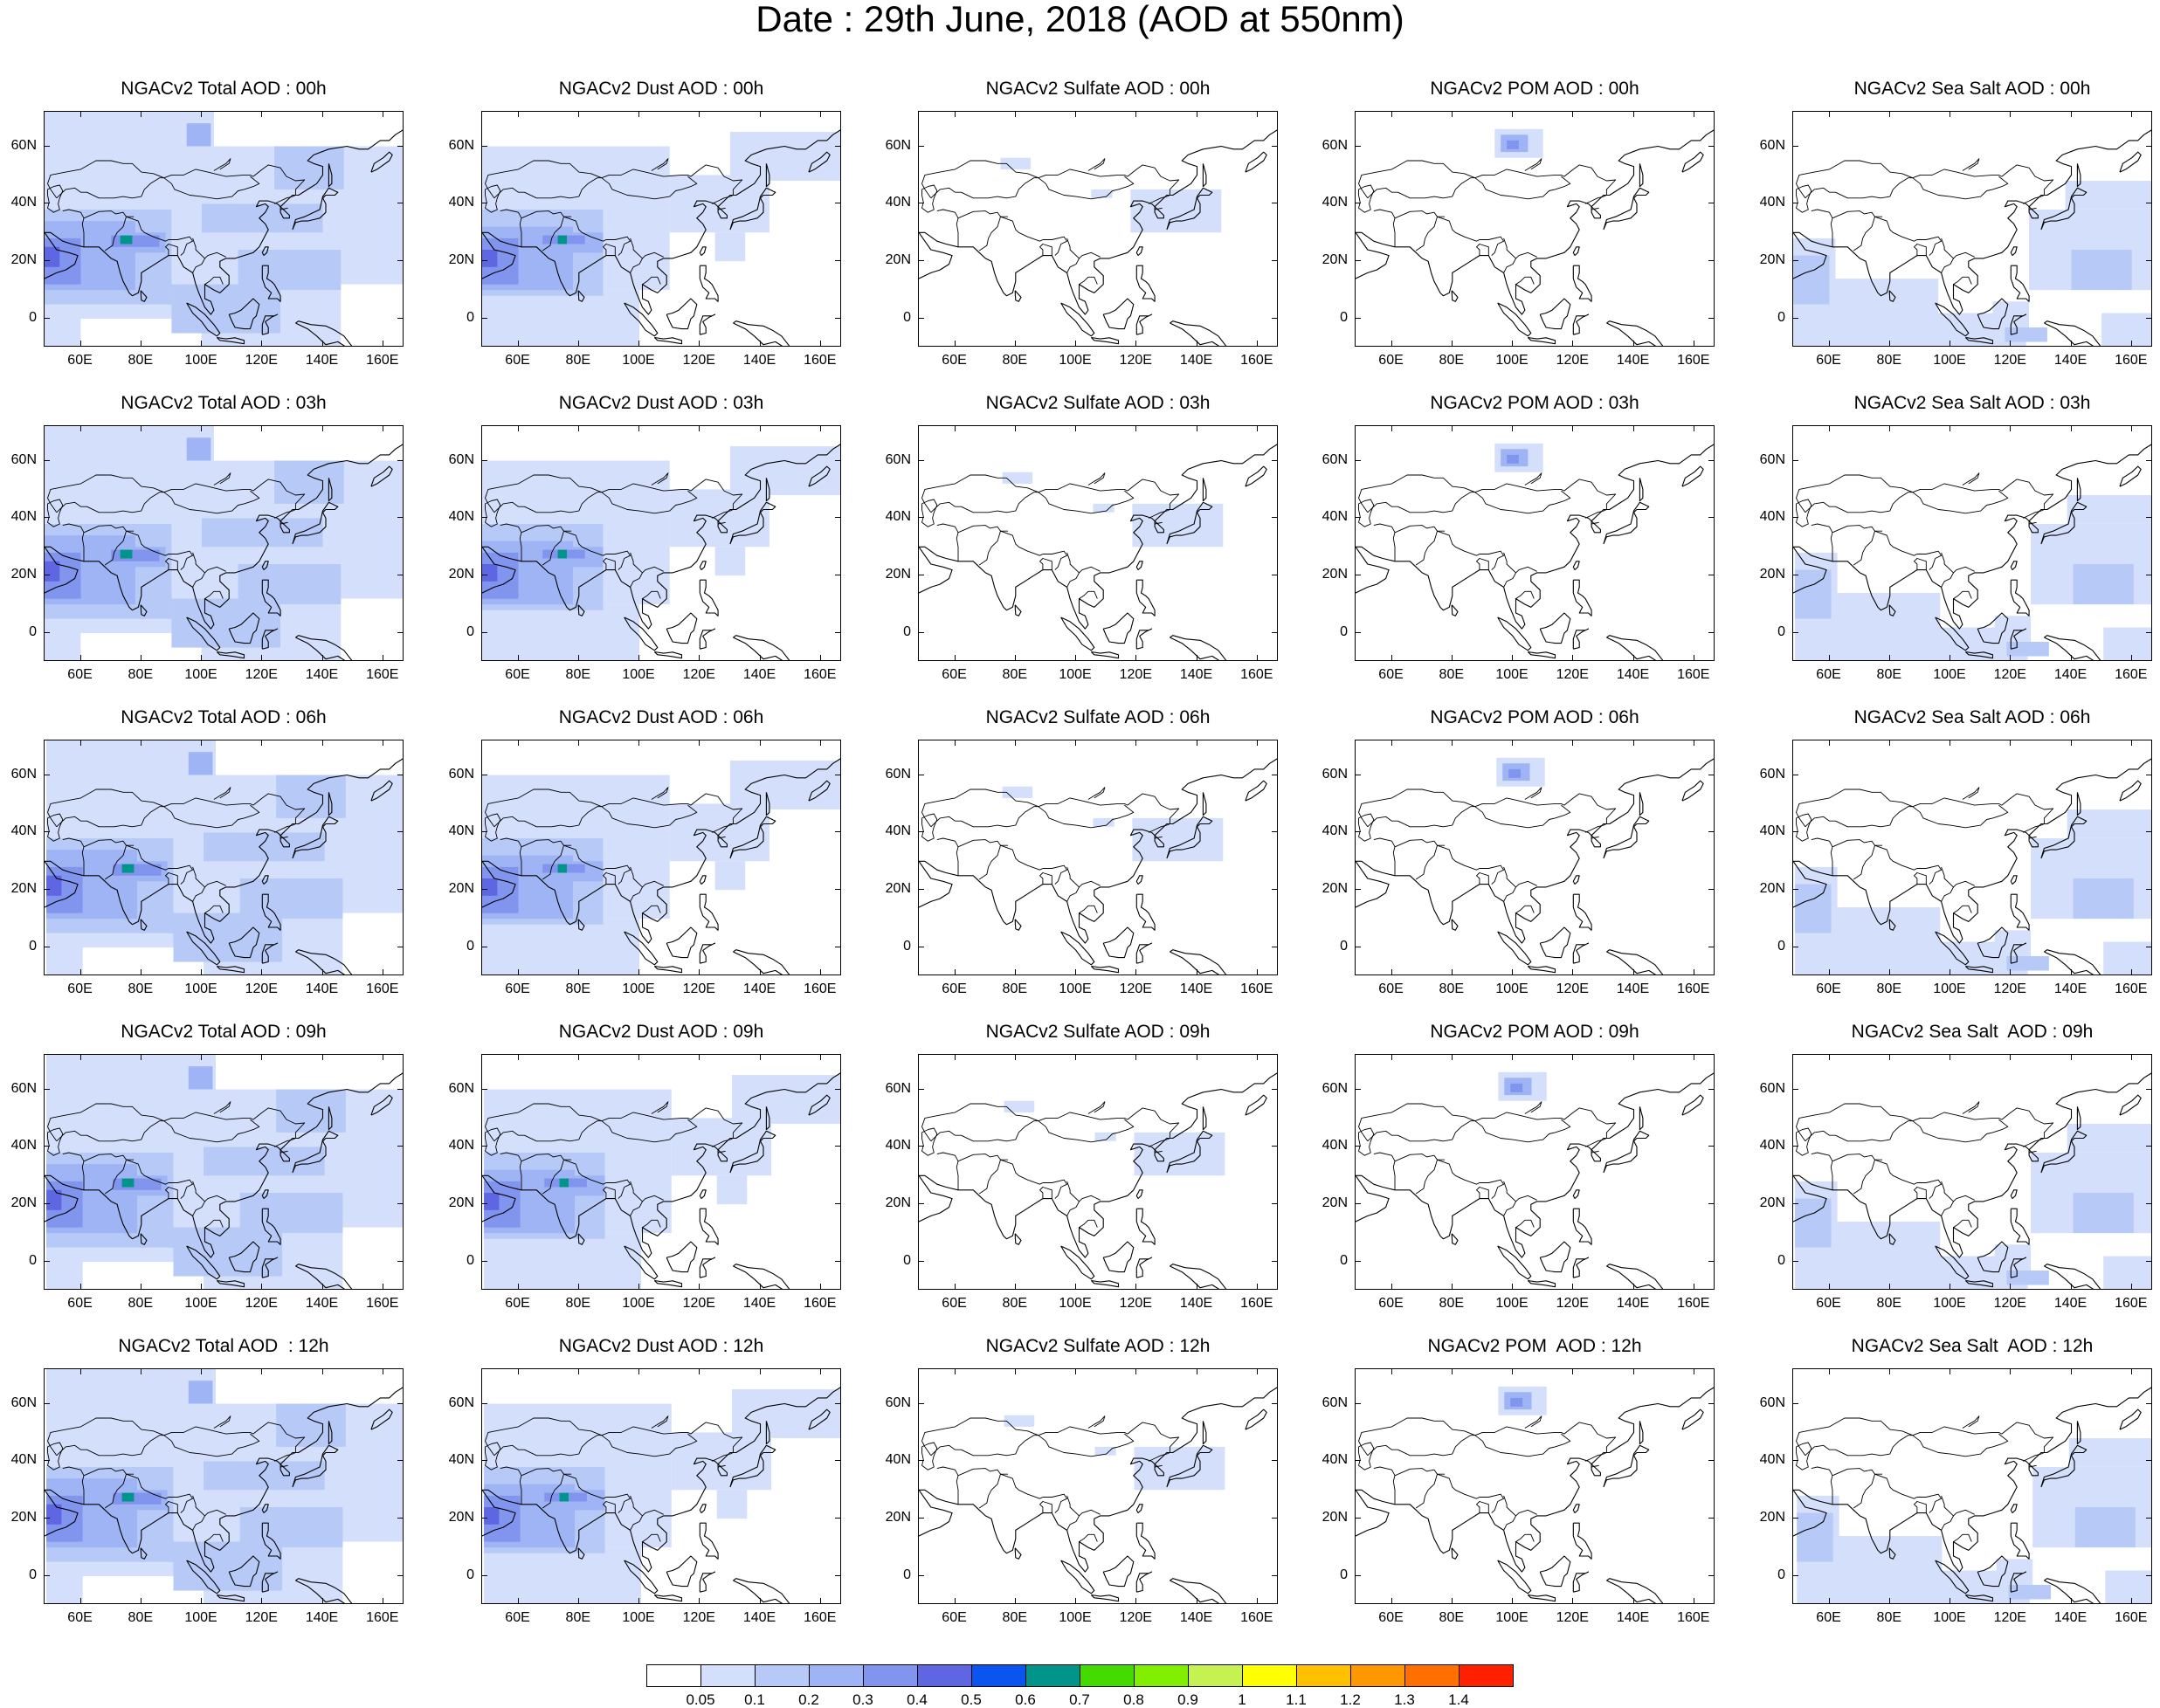 This screenshot has height=1708, width=2160. I want to click on lon-tick-label: 140E, so click(1196, 674).